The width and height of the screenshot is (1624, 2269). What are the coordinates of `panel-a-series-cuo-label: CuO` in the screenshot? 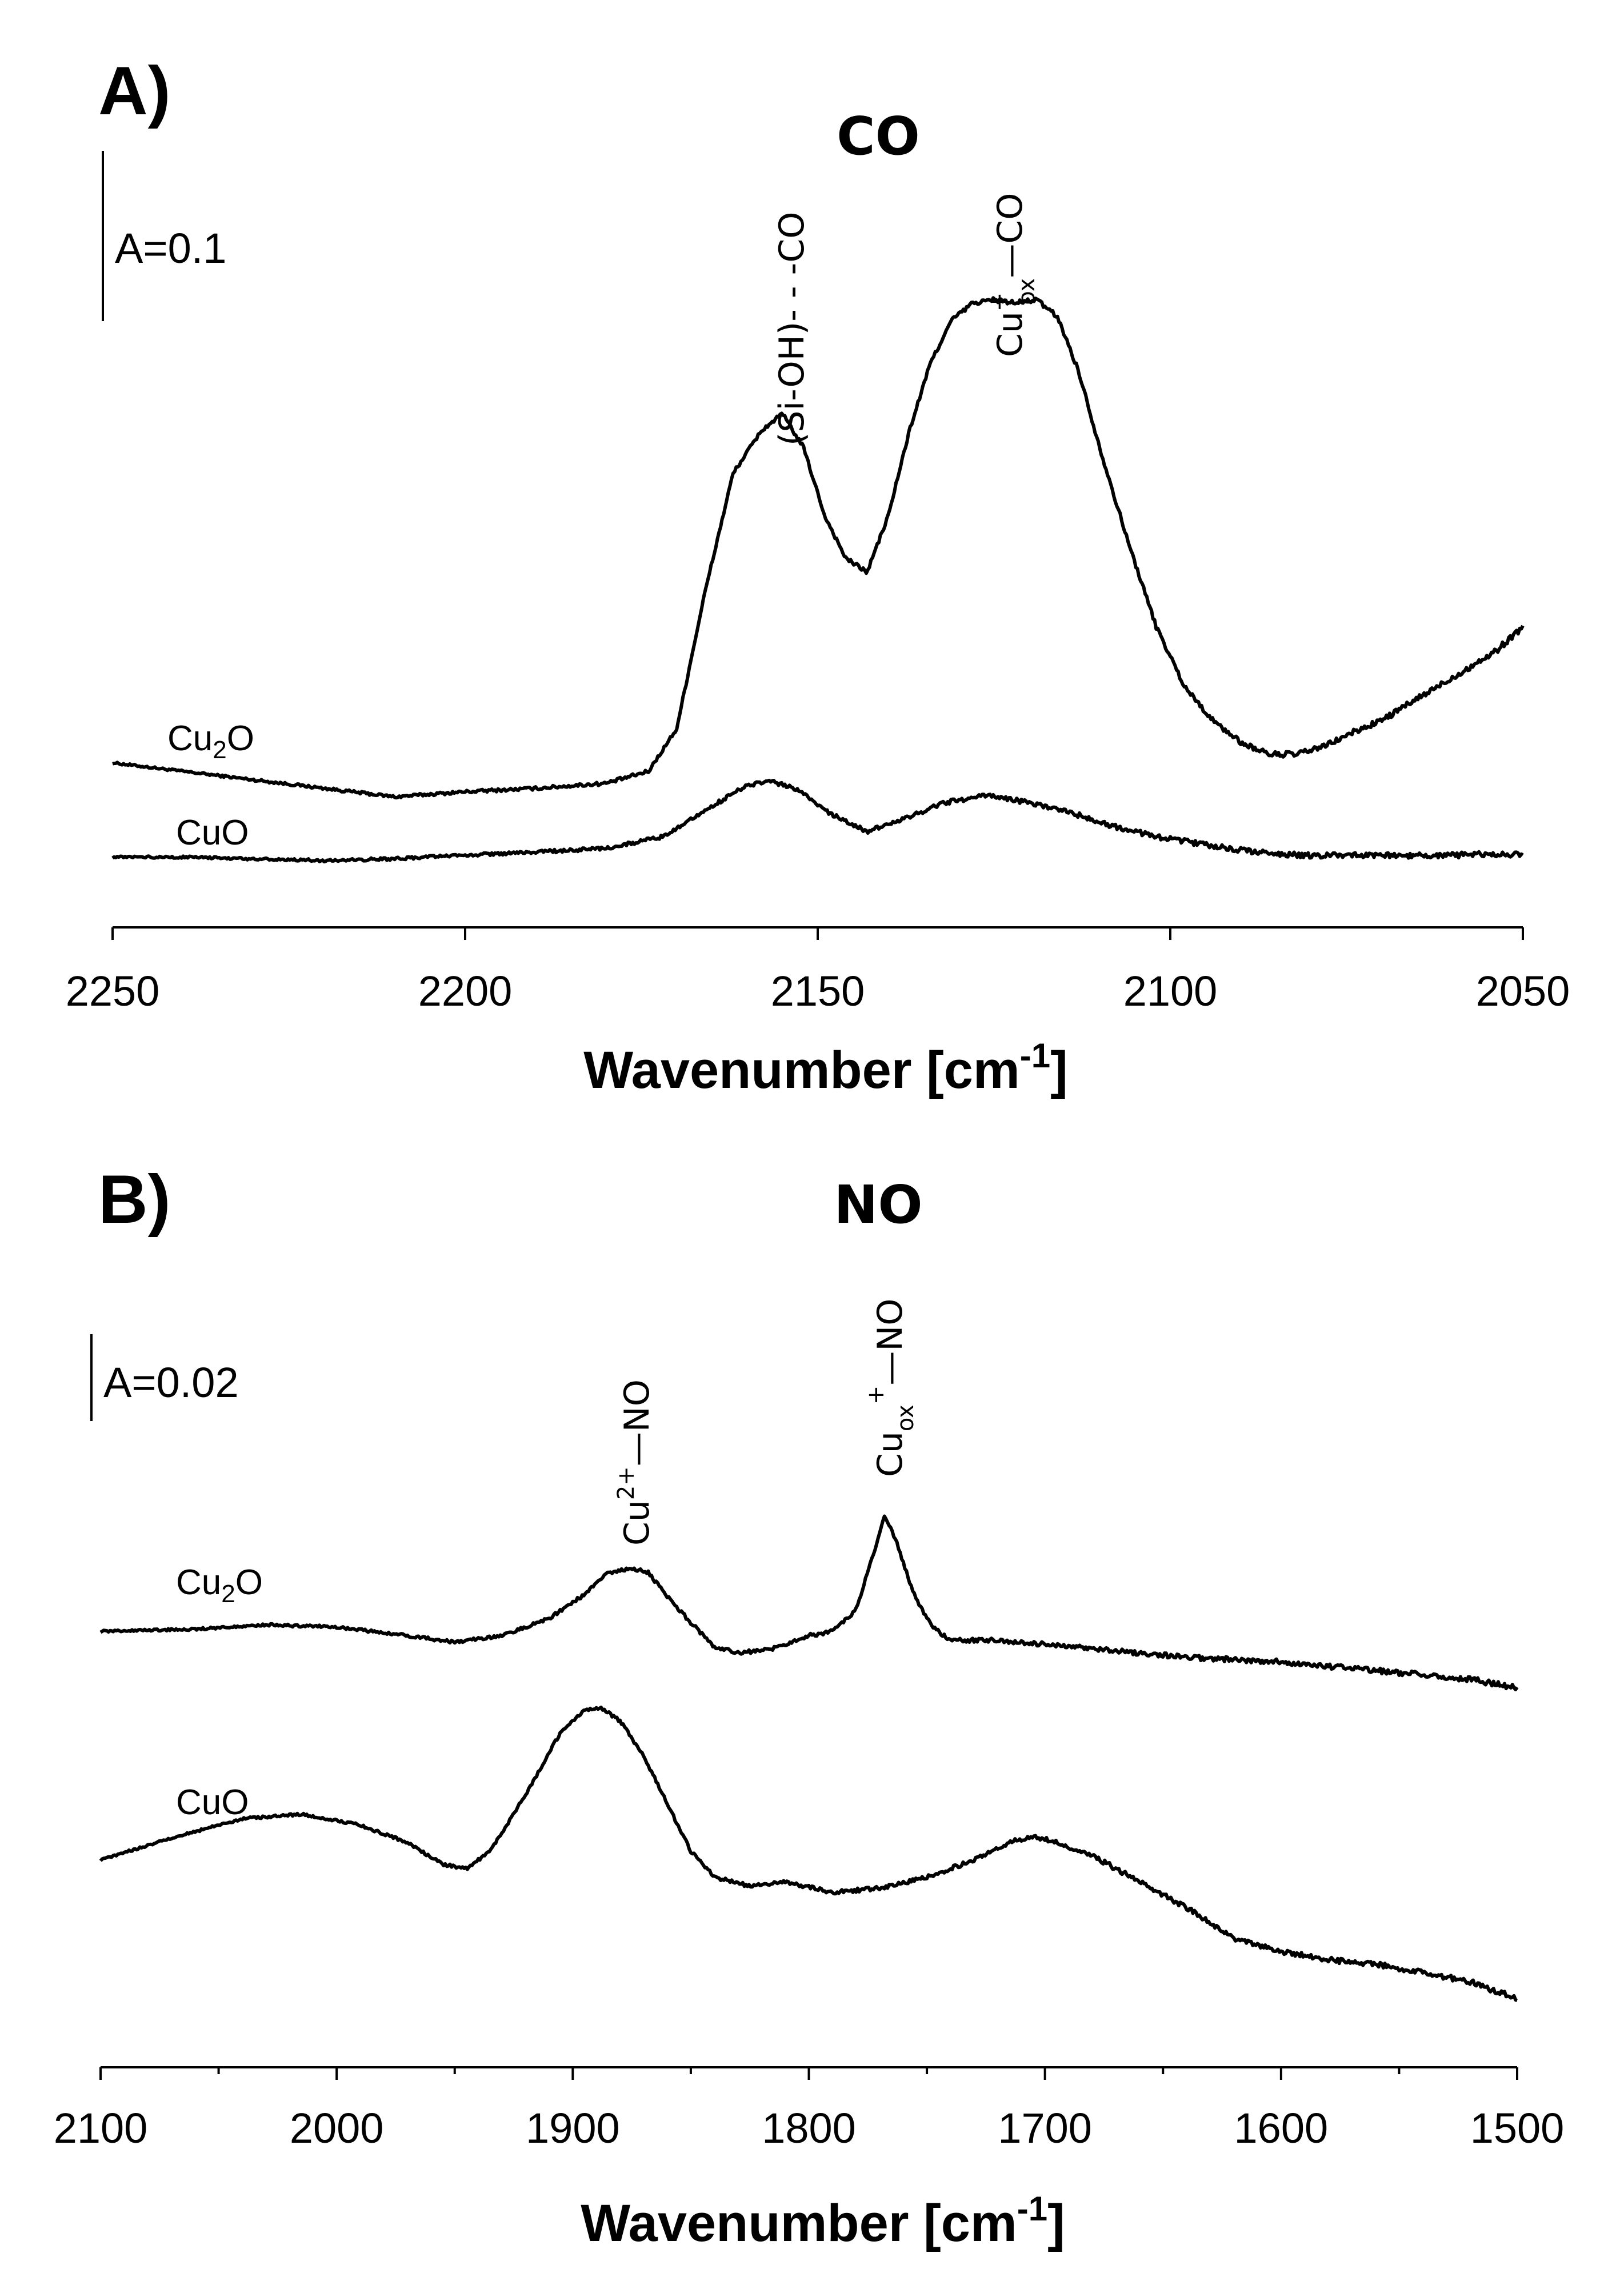 It's located at (212, 833).